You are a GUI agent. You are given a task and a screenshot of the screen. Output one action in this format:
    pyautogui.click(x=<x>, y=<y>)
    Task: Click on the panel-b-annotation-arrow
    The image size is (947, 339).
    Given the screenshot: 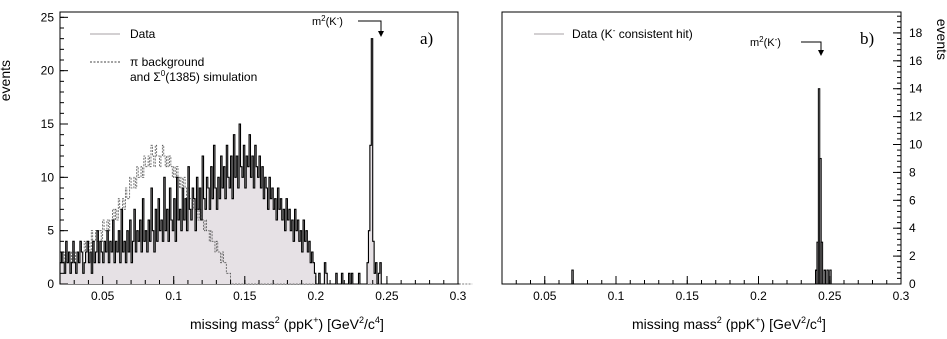 What is the action you would take?
    pyautogui.click(x=811, y=46)
    